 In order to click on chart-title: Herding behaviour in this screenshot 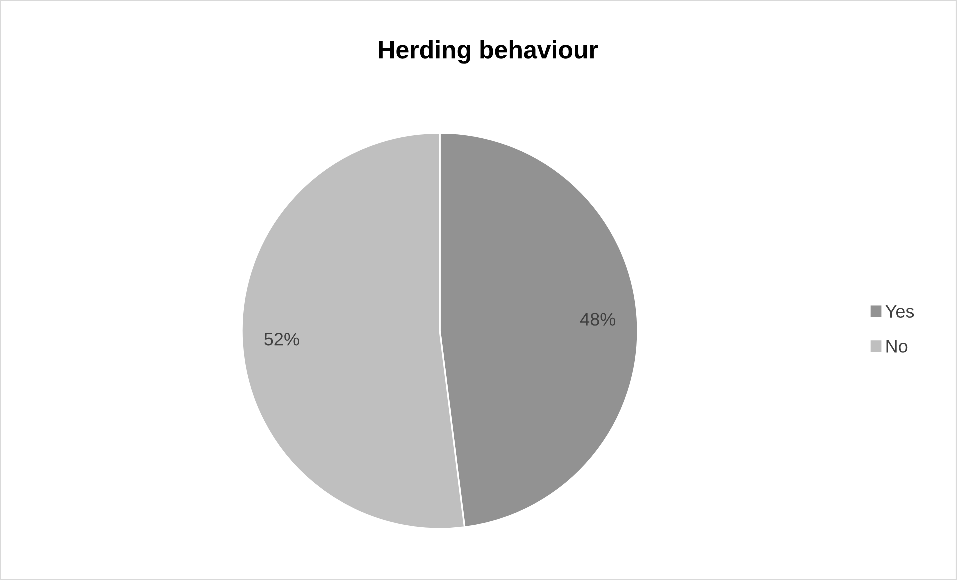, I will do `click(488, 52)`.